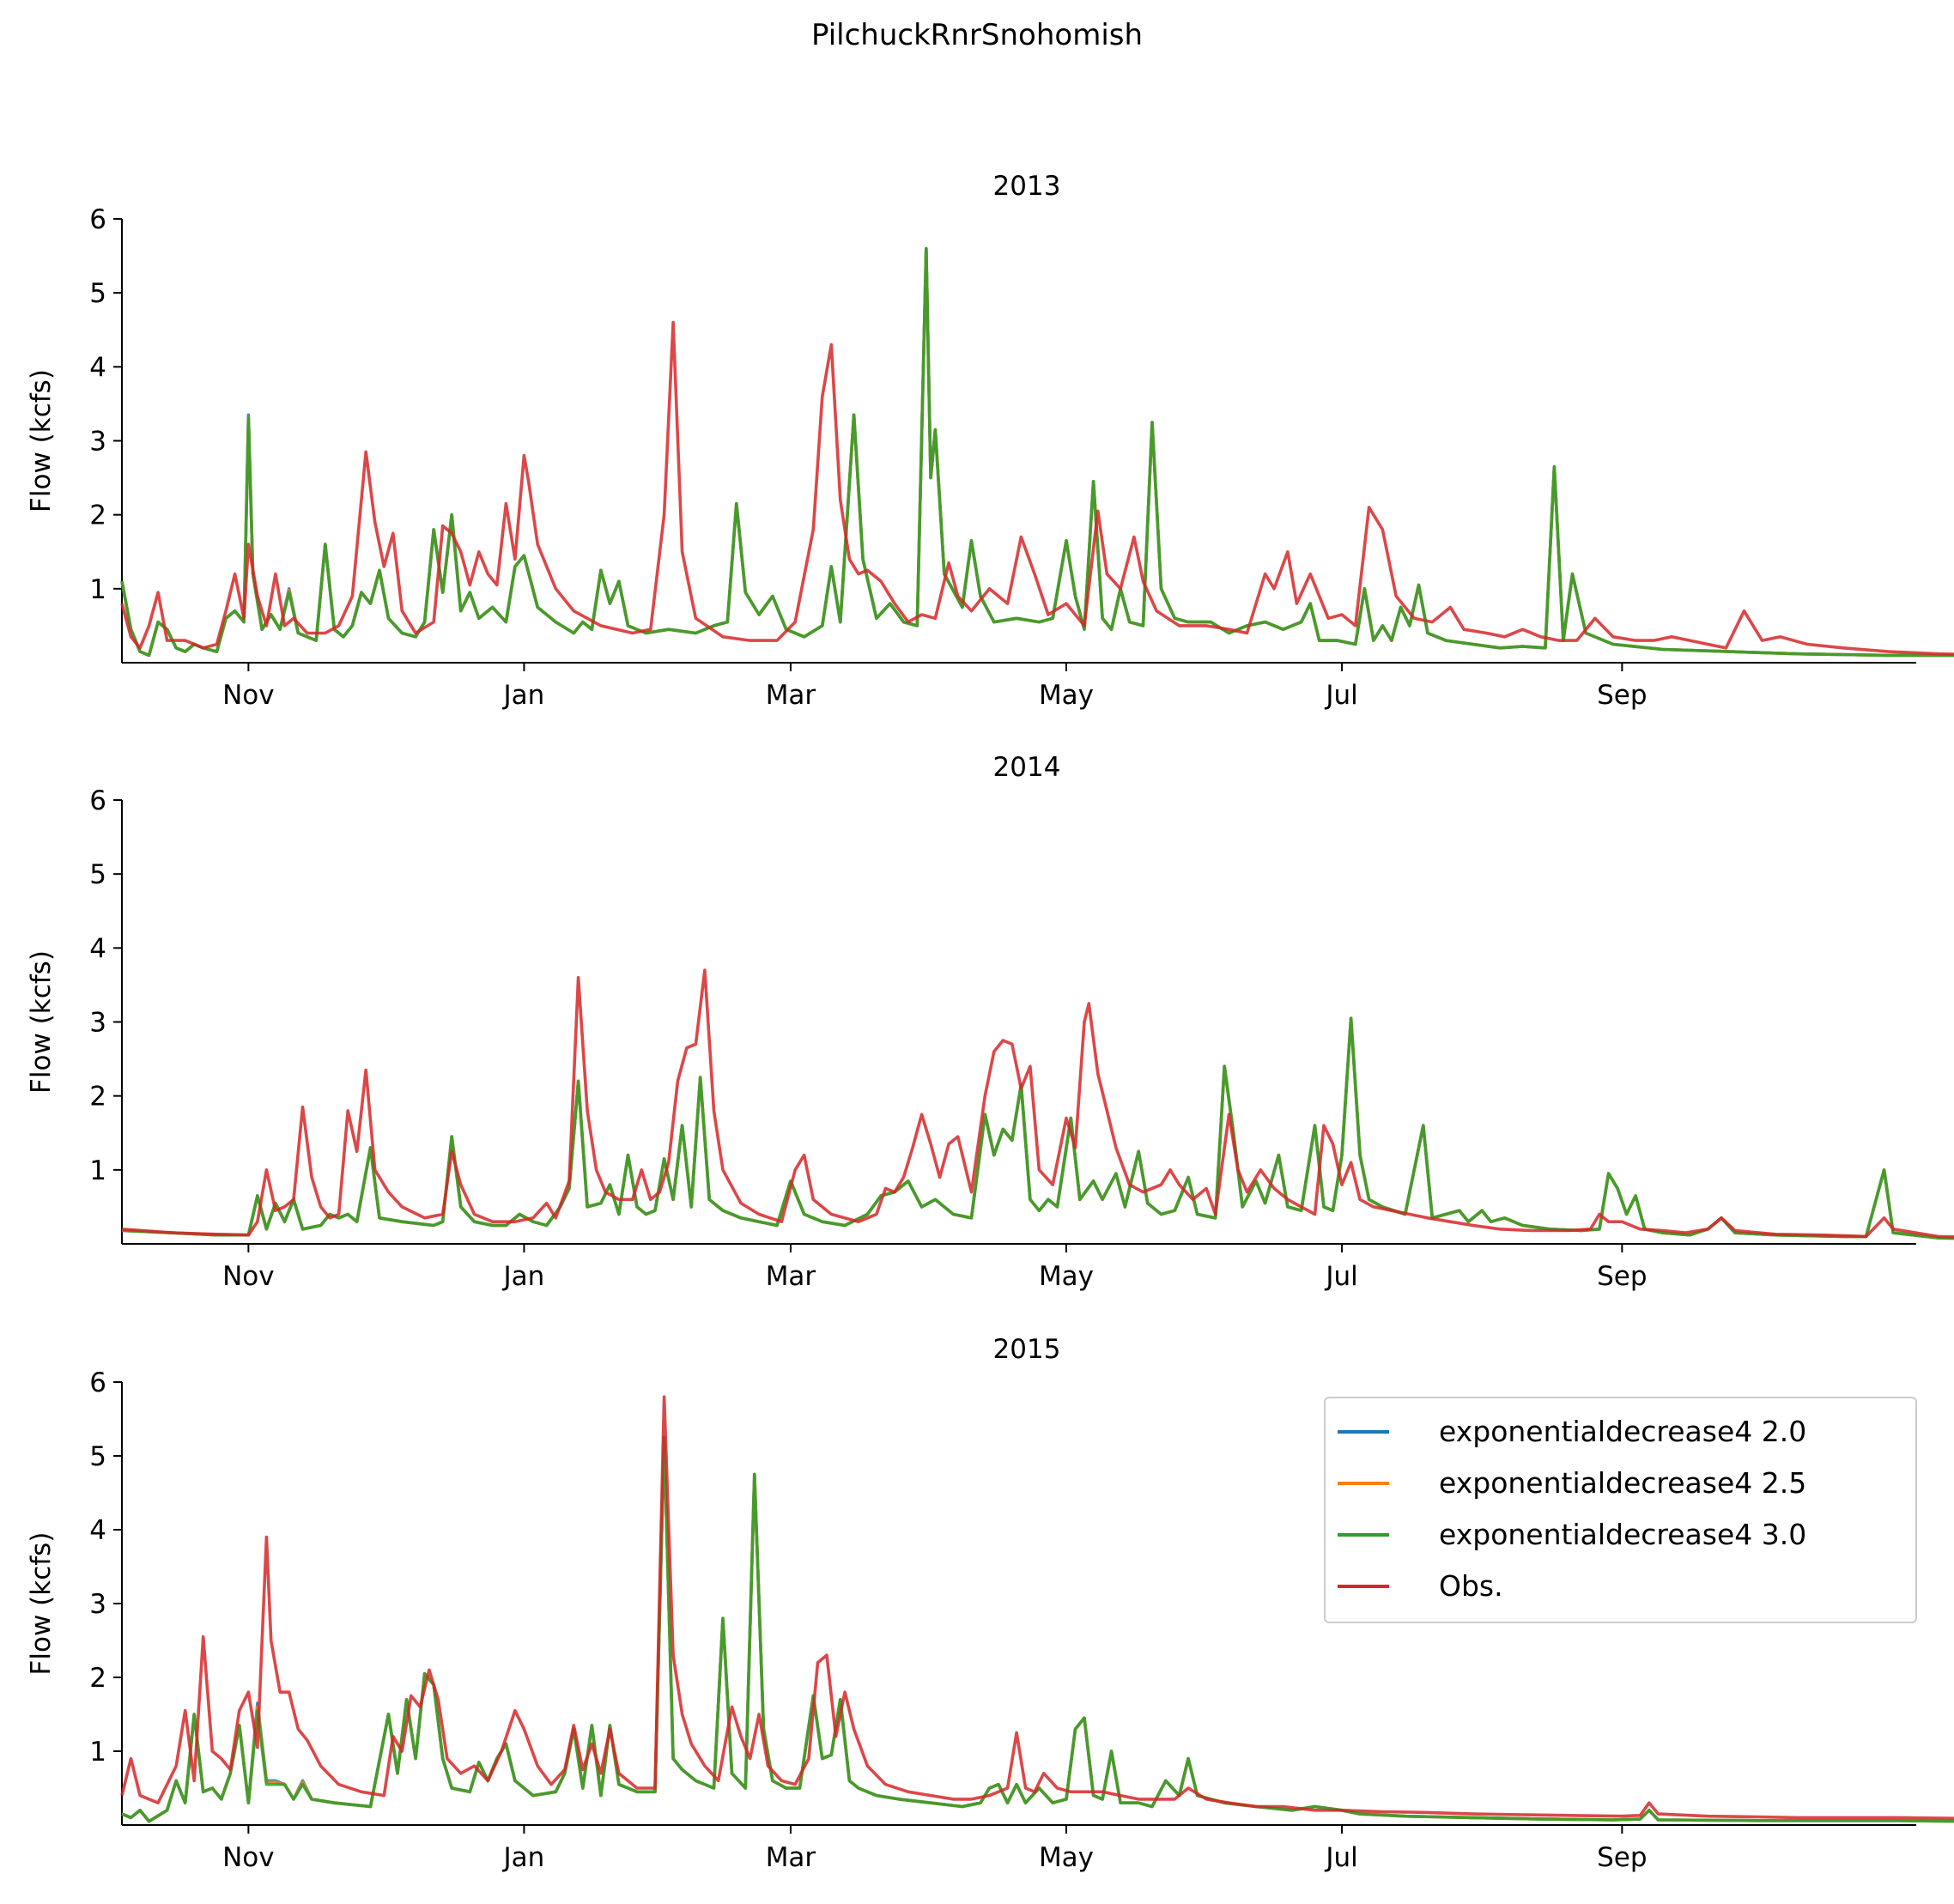 The width and height of the screenshot is (1954, 1904). I want to click on legend-label: exponentialdecrease4 3.0, so click(1622, 1535).